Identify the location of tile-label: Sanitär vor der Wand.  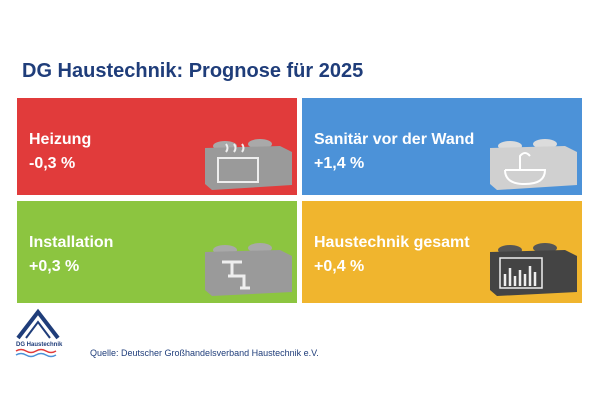
(394, 139).